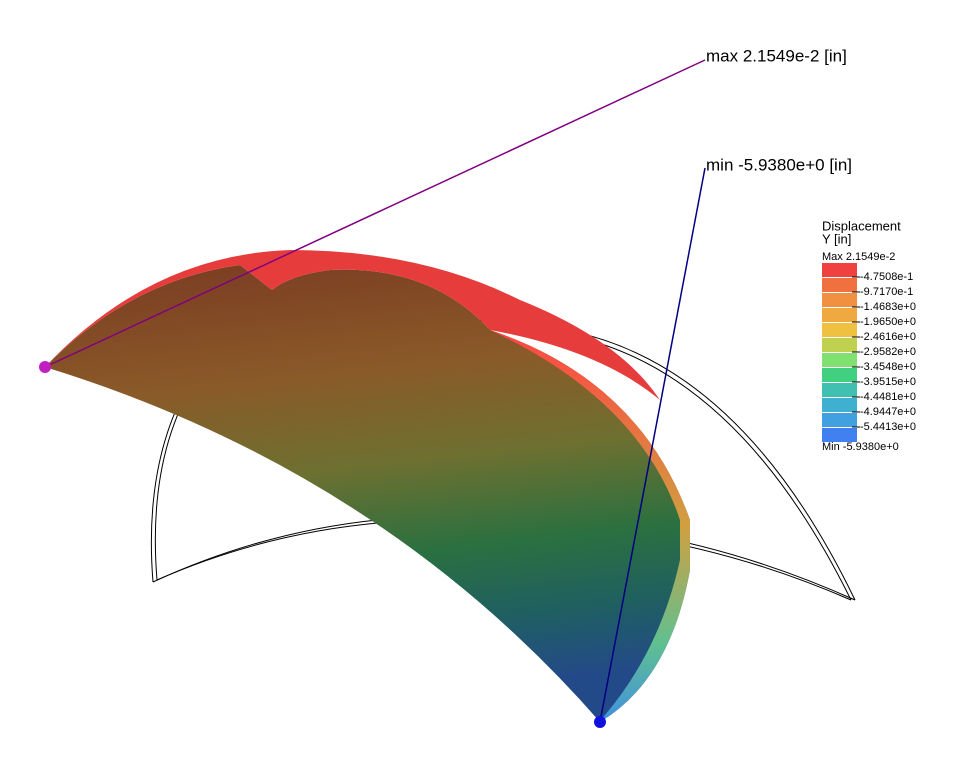 The height and width of the screenshot is (765, 972). I want to click on legend-label: -2.9582e+0, so click(888, 352).